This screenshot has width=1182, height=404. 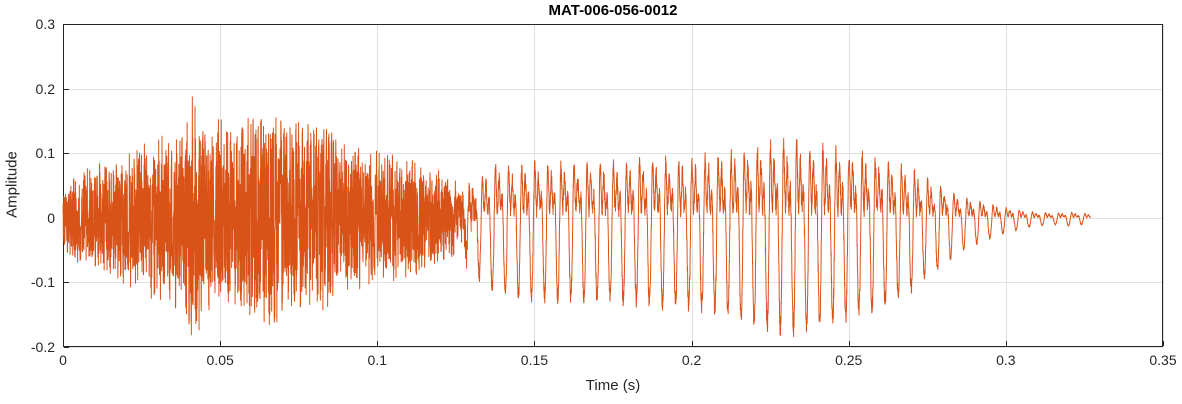 What do you see at coordinates (849, 360) in the screenshot?
I see `x-tick-label: 0.25` at bounding box center [849, 360].